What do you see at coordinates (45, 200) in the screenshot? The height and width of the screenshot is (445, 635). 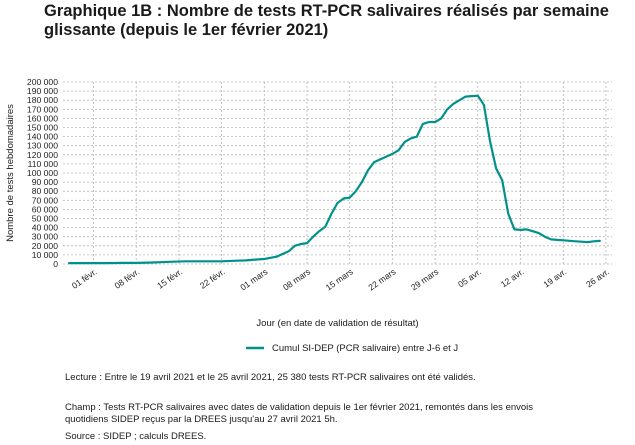 I see `y-tick-label: 70 000` at bounding box center [45, 200].